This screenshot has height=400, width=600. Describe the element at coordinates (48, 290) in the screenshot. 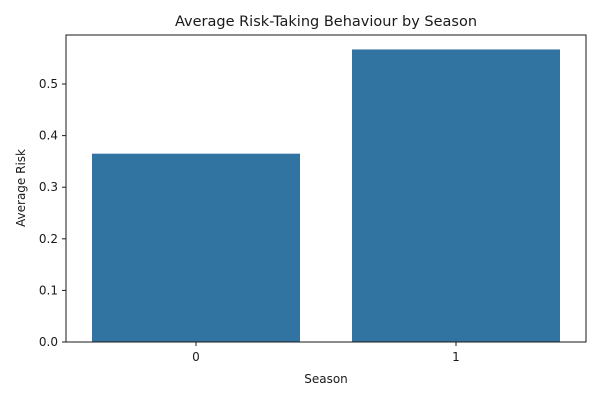

I see `y-tick-label: 0.1` at that location.